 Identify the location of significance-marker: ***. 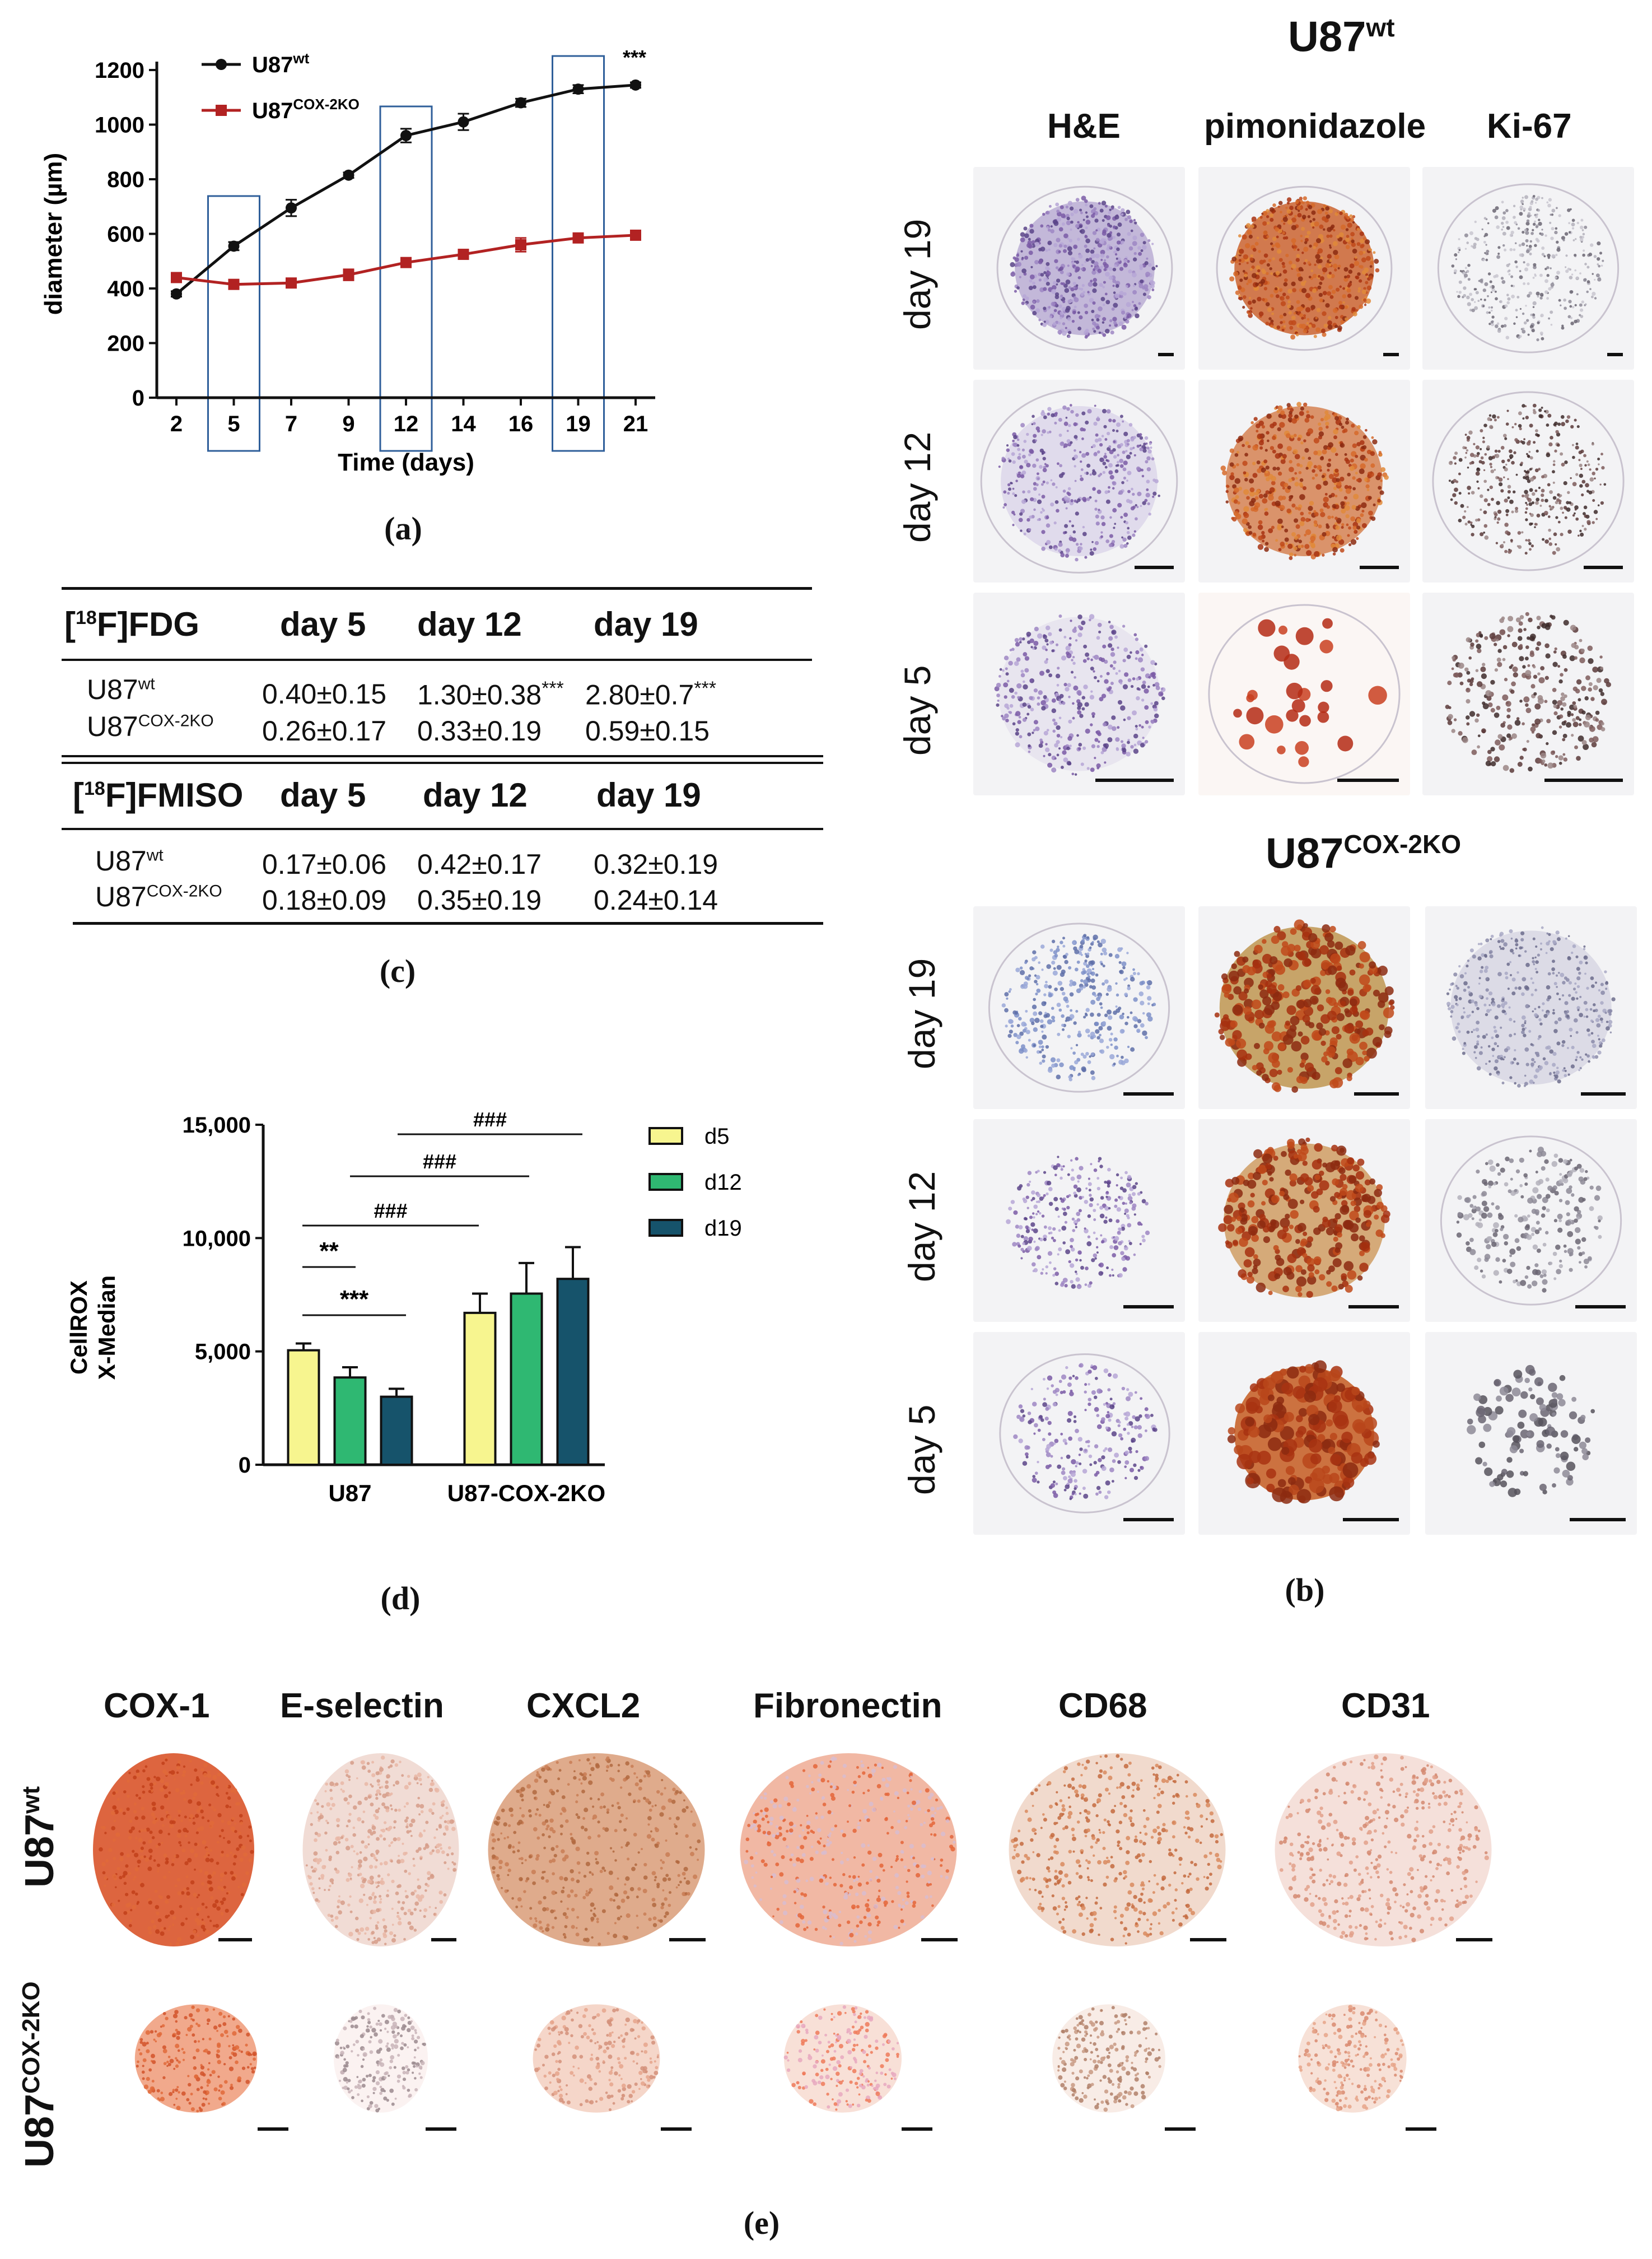
(635, 57).